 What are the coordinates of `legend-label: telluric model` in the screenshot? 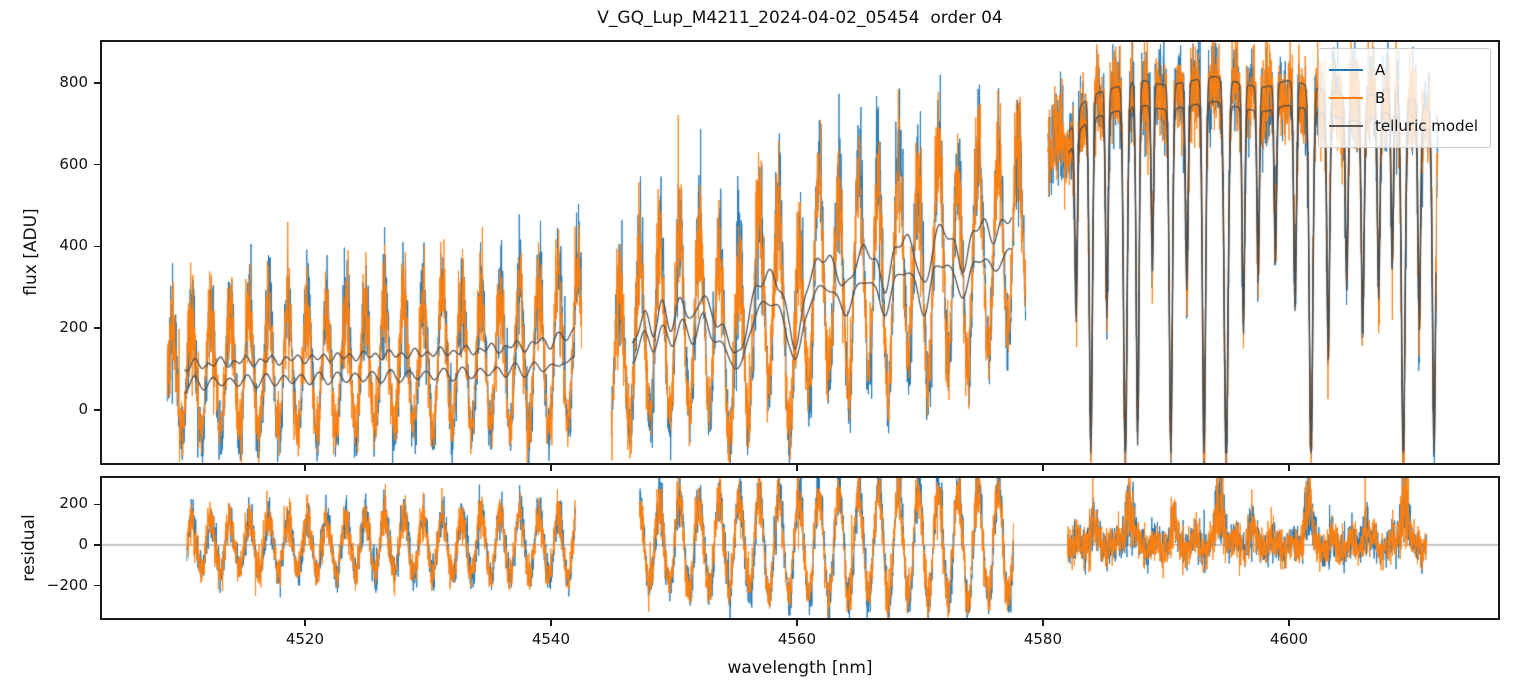 It's located at (1426, 126).